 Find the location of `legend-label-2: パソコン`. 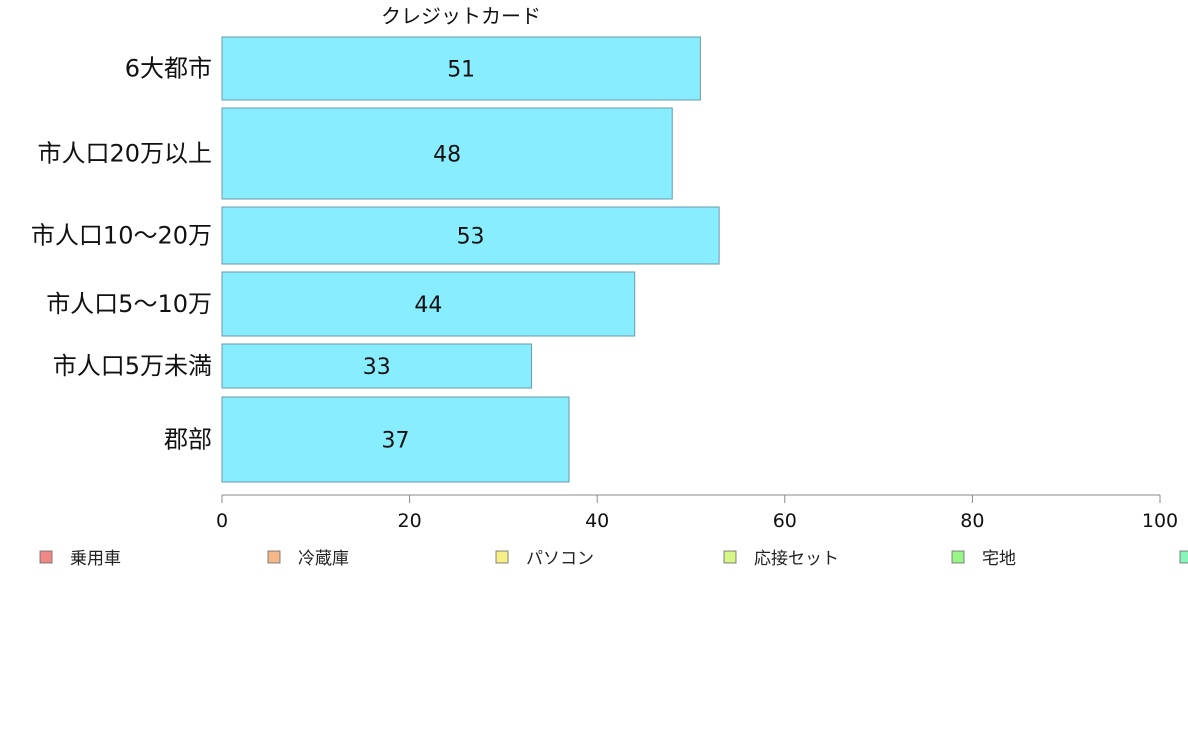

legend-label-2: パソコン is located at coordinates (560, 559).